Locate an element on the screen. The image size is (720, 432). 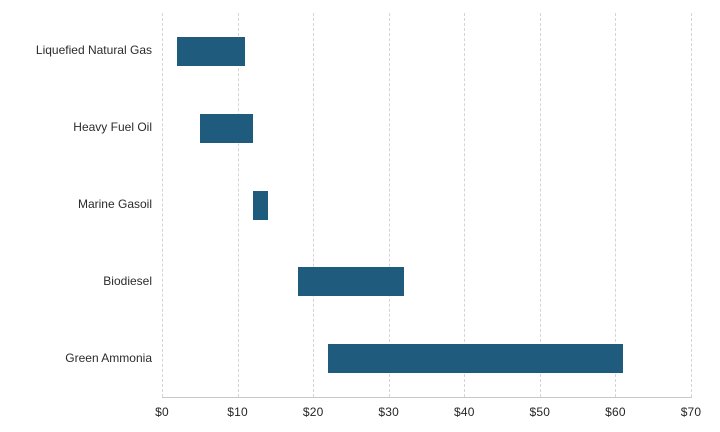
x-tick-label: $50 is located at coordinates (540, 412).